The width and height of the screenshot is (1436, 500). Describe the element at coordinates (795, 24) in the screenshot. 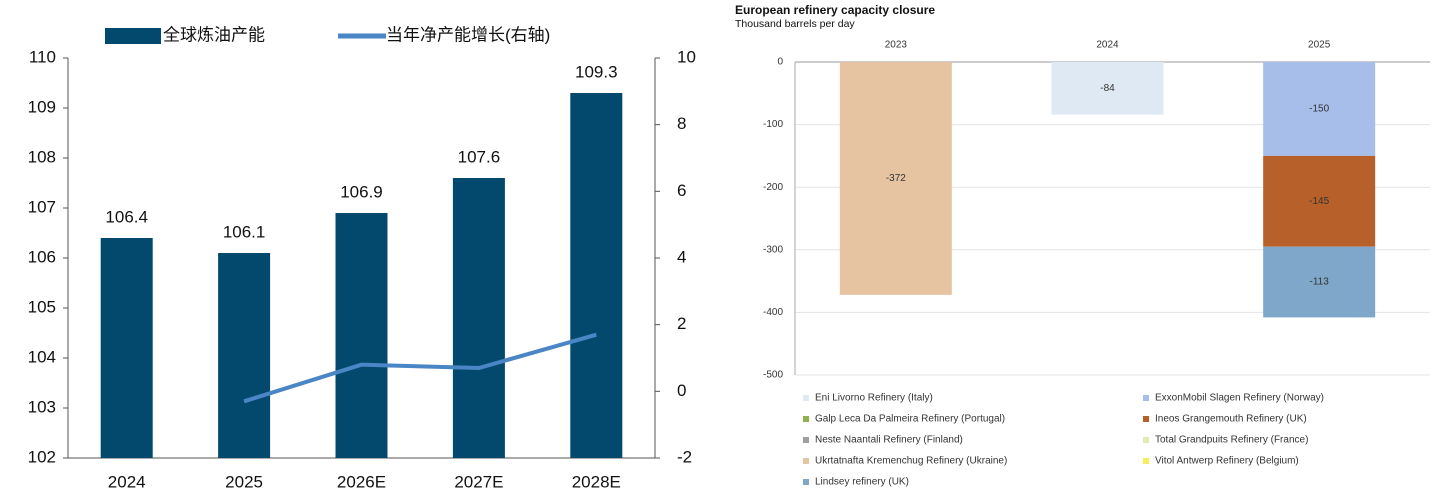

I see `chart-subtitle: Thousand barrels per day` at that location.